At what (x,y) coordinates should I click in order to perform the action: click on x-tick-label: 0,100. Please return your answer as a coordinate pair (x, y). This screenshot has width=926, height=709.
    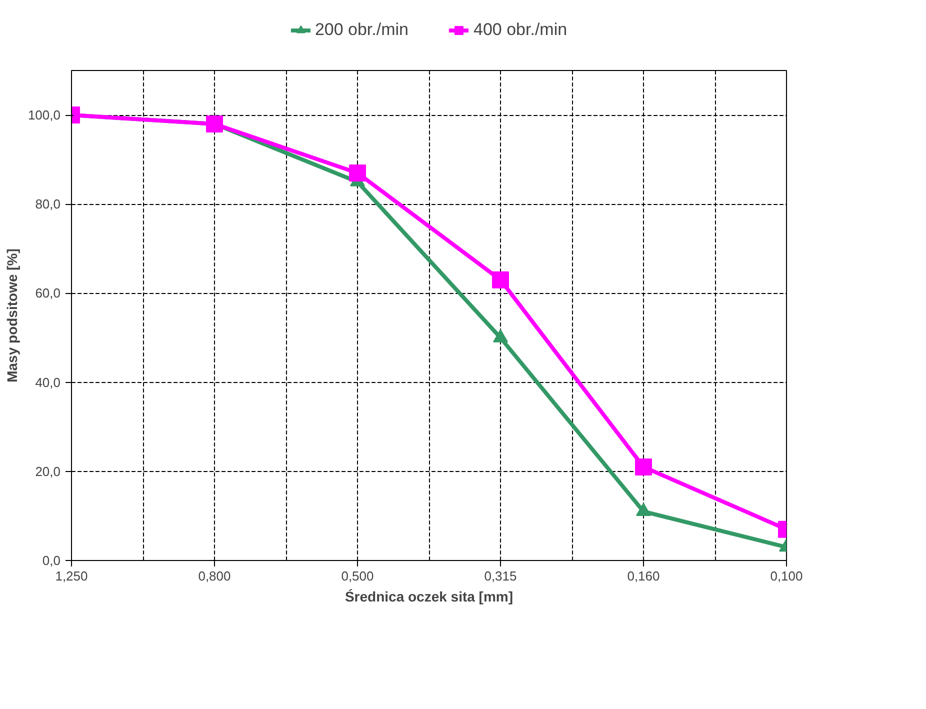
    Looking at the image, I should click on (786, 576).